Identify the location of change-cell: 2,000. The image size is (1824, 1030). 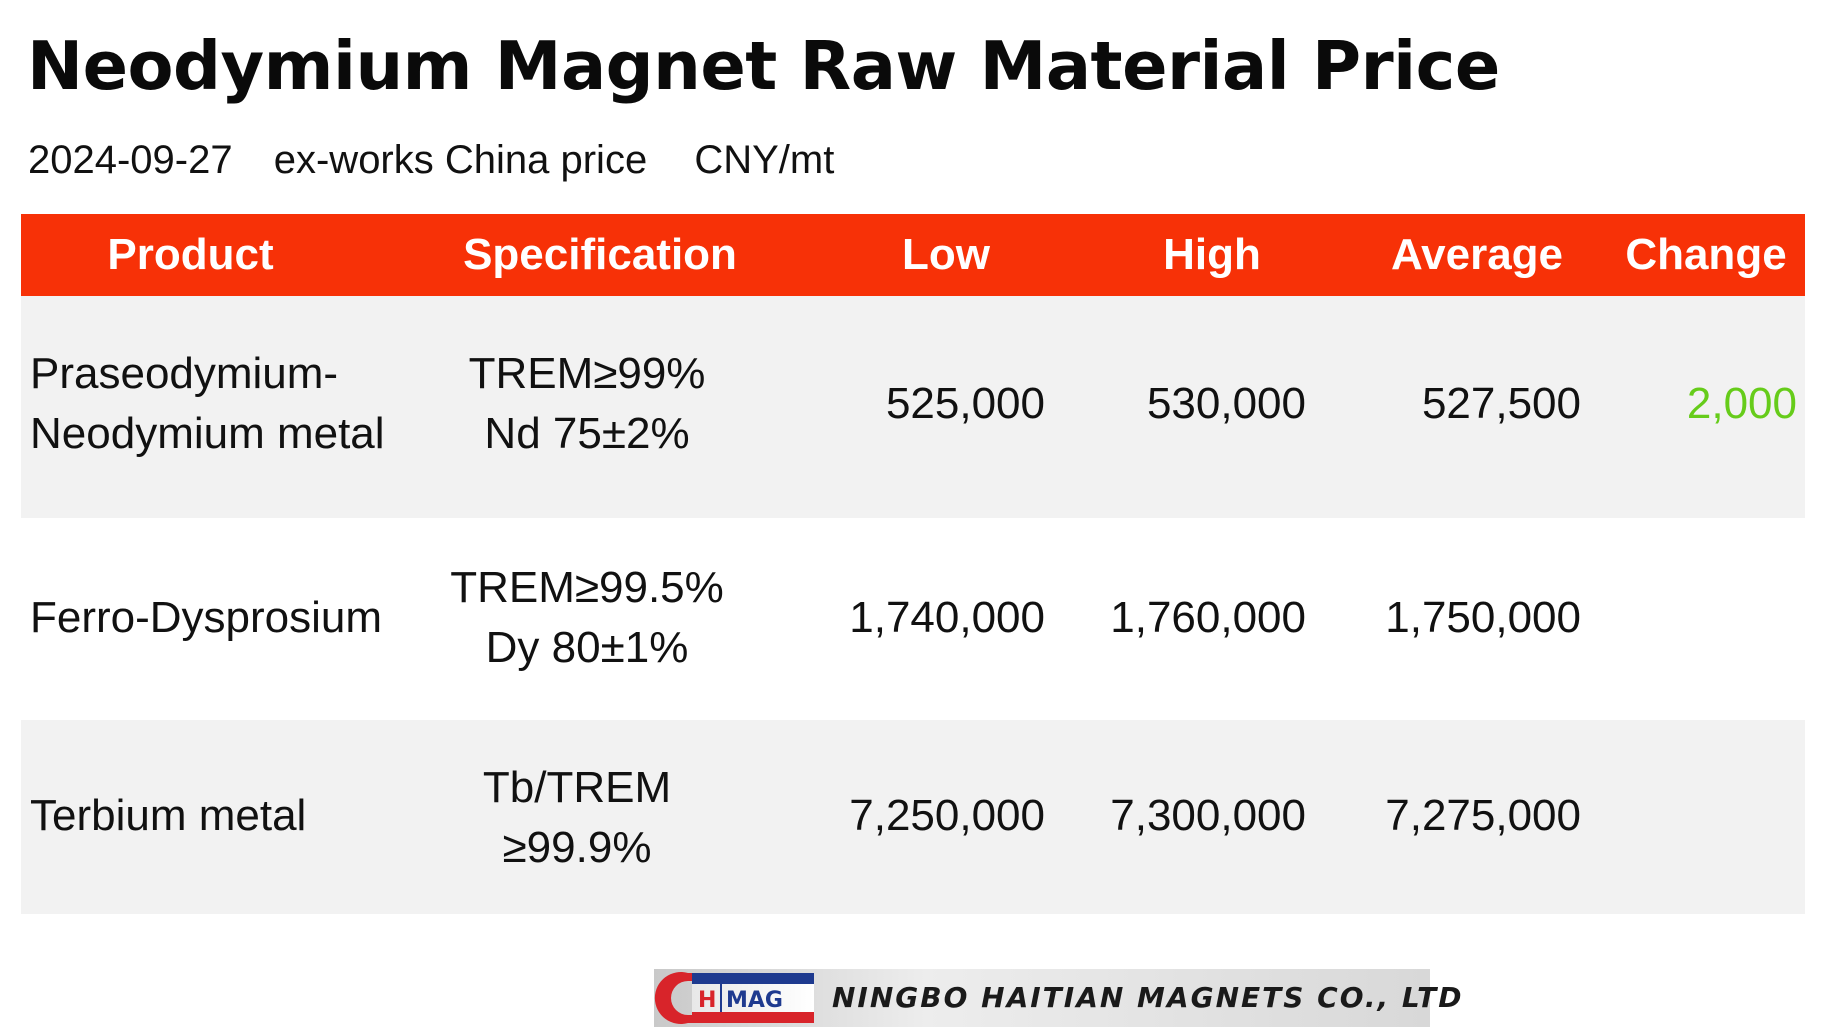
(1741, 403).